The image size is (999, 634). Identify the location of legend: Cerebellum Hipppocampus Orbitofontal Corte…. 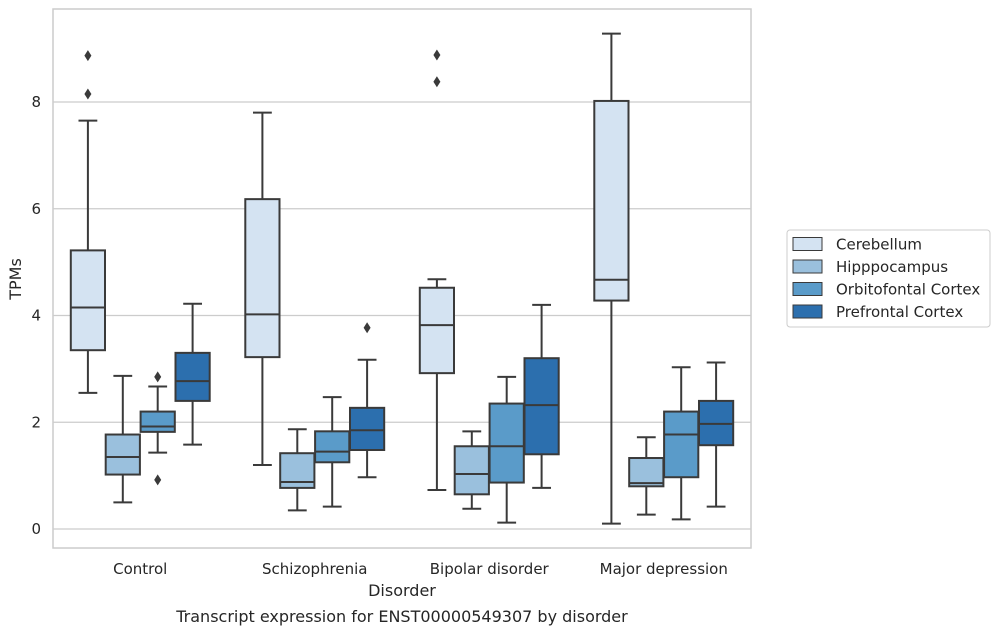
(888, 278).